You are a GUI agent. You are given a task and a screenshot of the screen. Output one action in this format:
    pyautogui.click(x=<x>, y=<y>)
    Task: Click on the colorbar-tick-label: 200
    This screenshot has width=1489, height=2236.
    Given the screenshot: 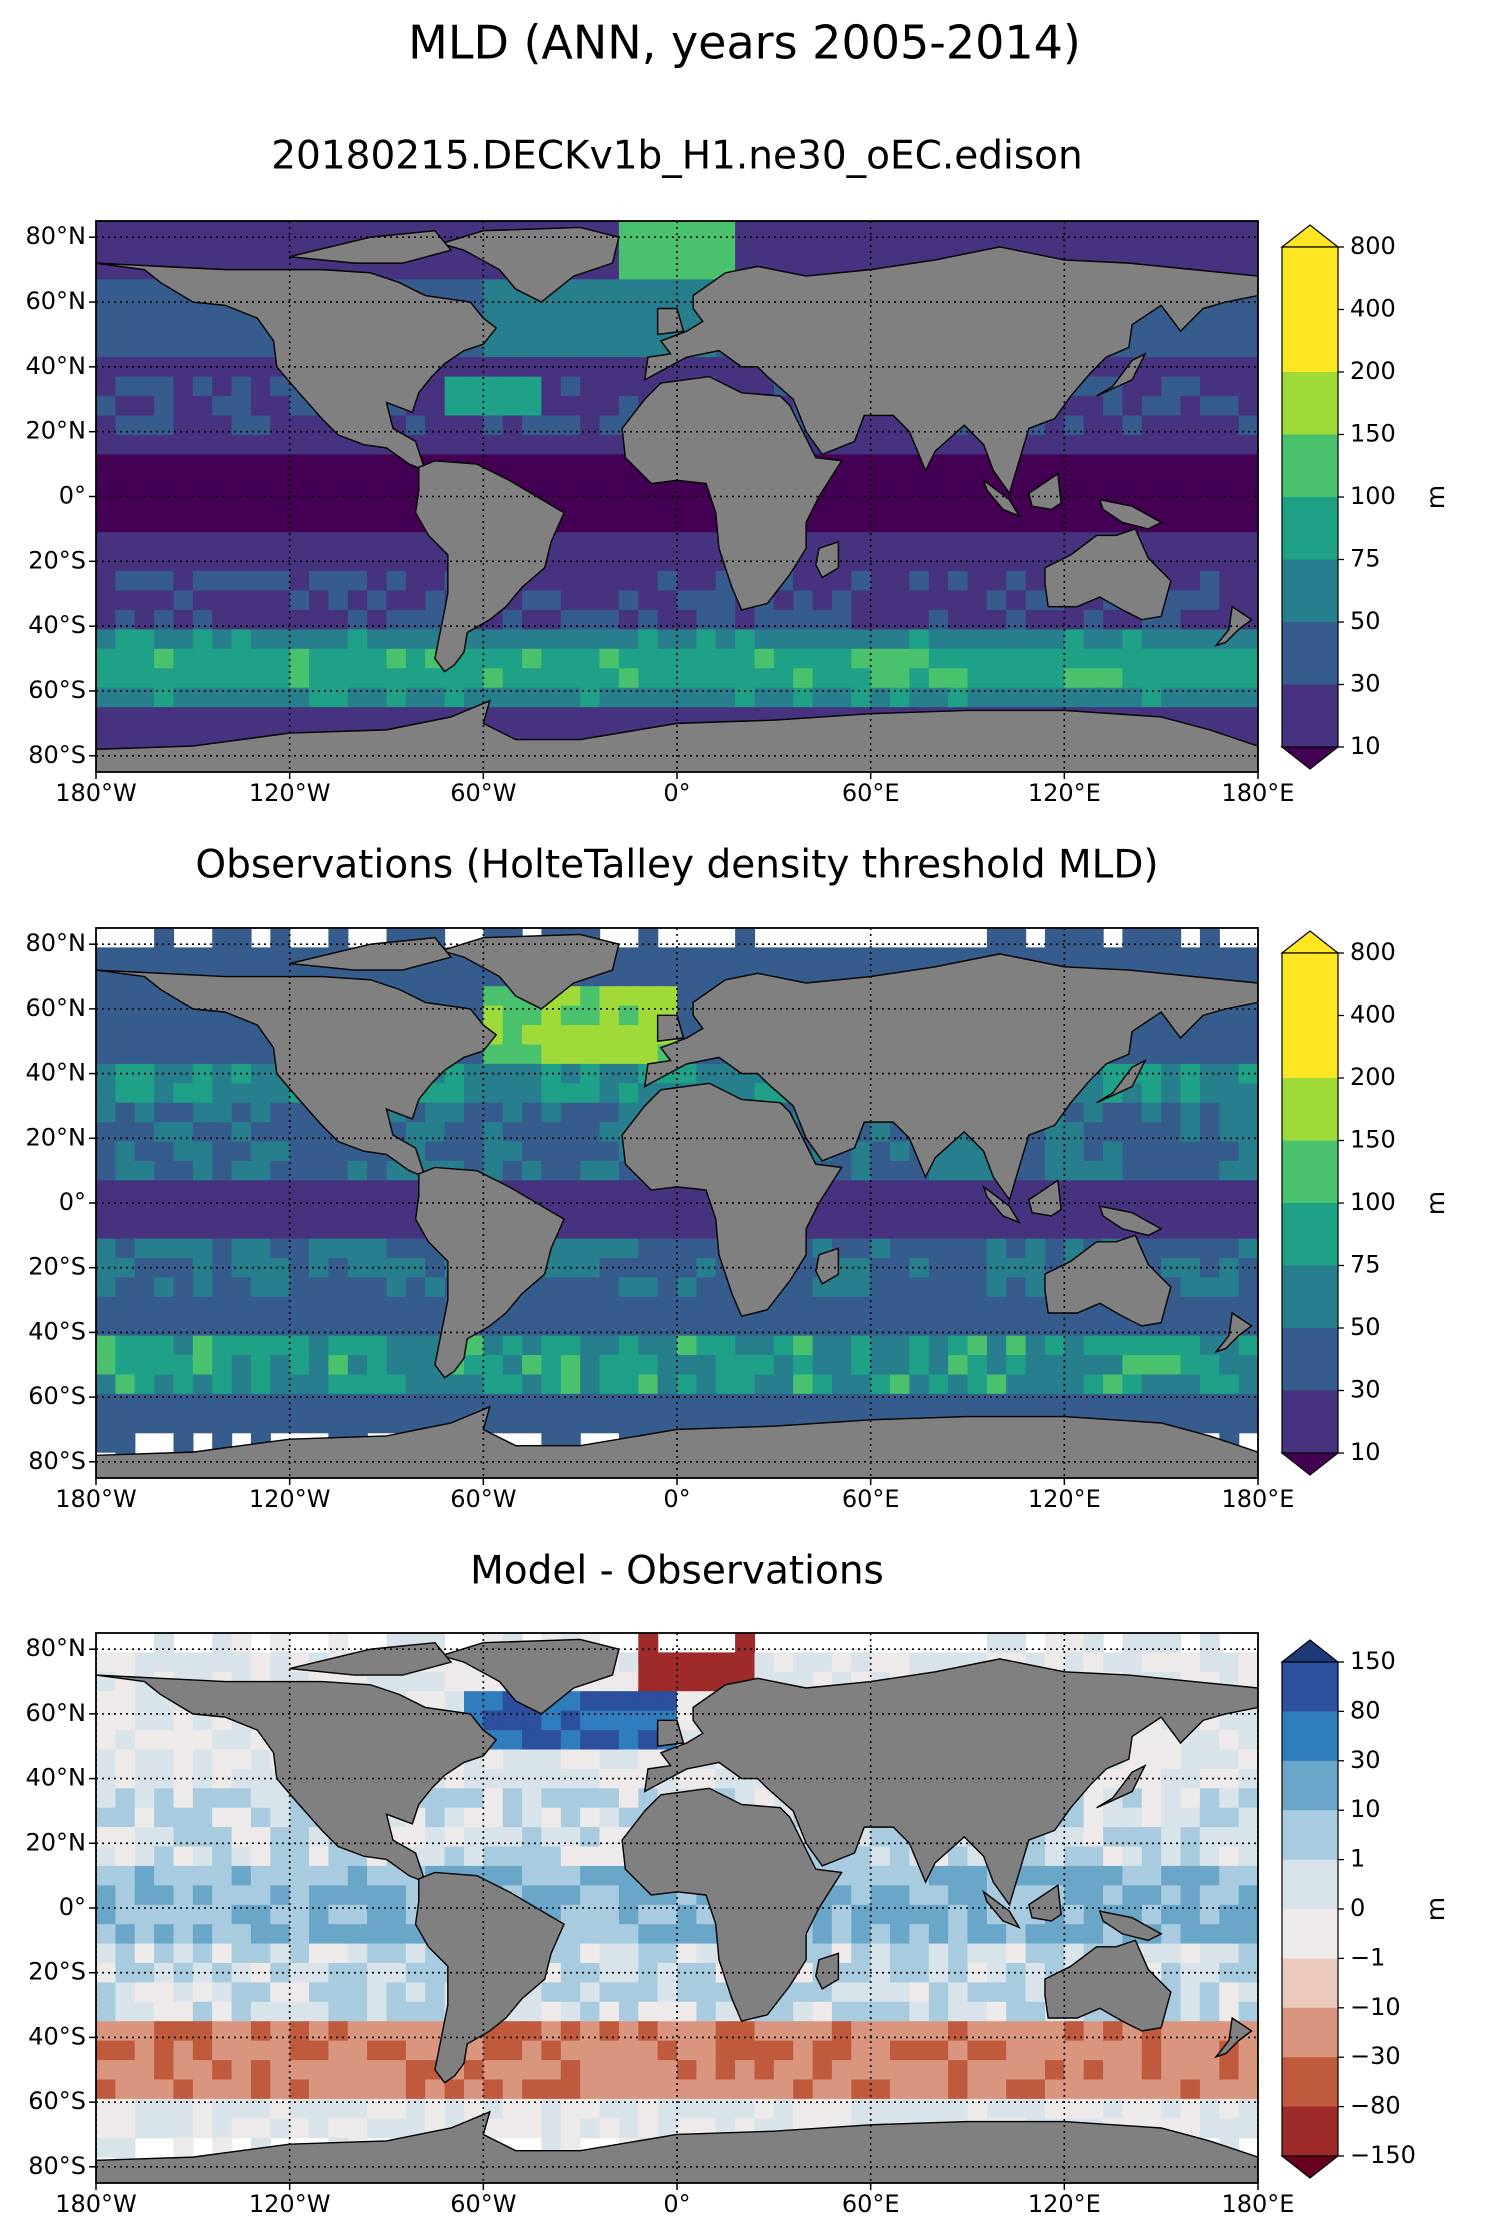 What is the action you would take?
    pyautogui.click(x=1373, y=1077)
    